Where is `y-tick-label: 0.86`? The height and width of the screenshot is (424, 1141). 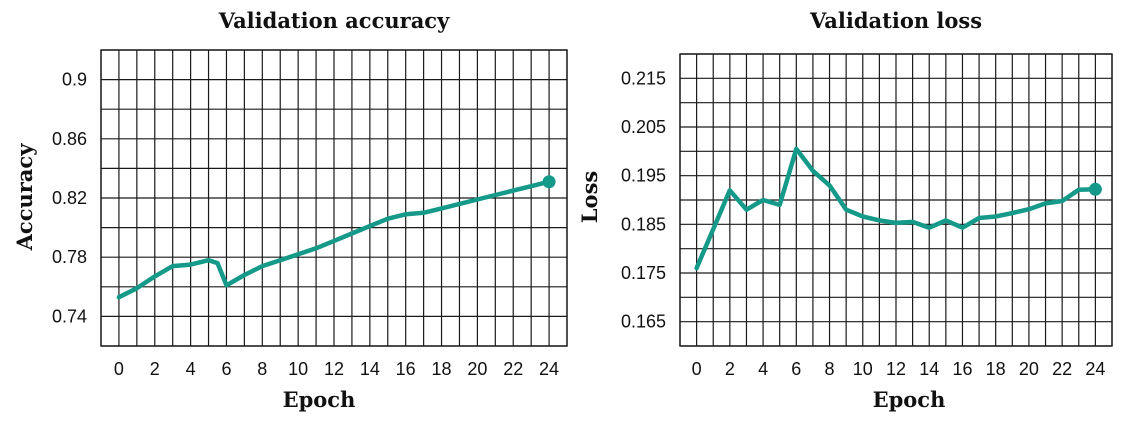
y-tick-label: 0.86 is located at coordinates (69, 139).